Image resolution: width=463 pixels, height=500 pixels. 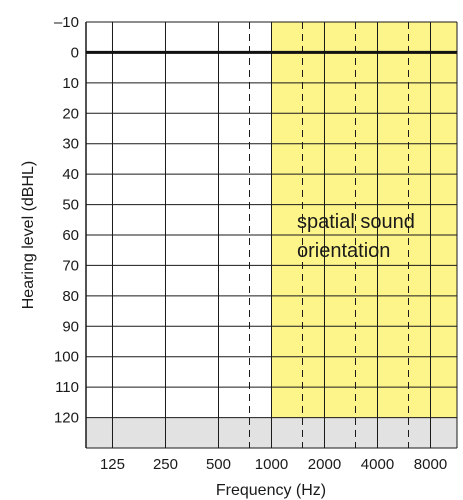 What do you see at coordinates (430, 464) in the screenshot?
I see `x-tick-label: 8000` at bounding box center [430, 464].